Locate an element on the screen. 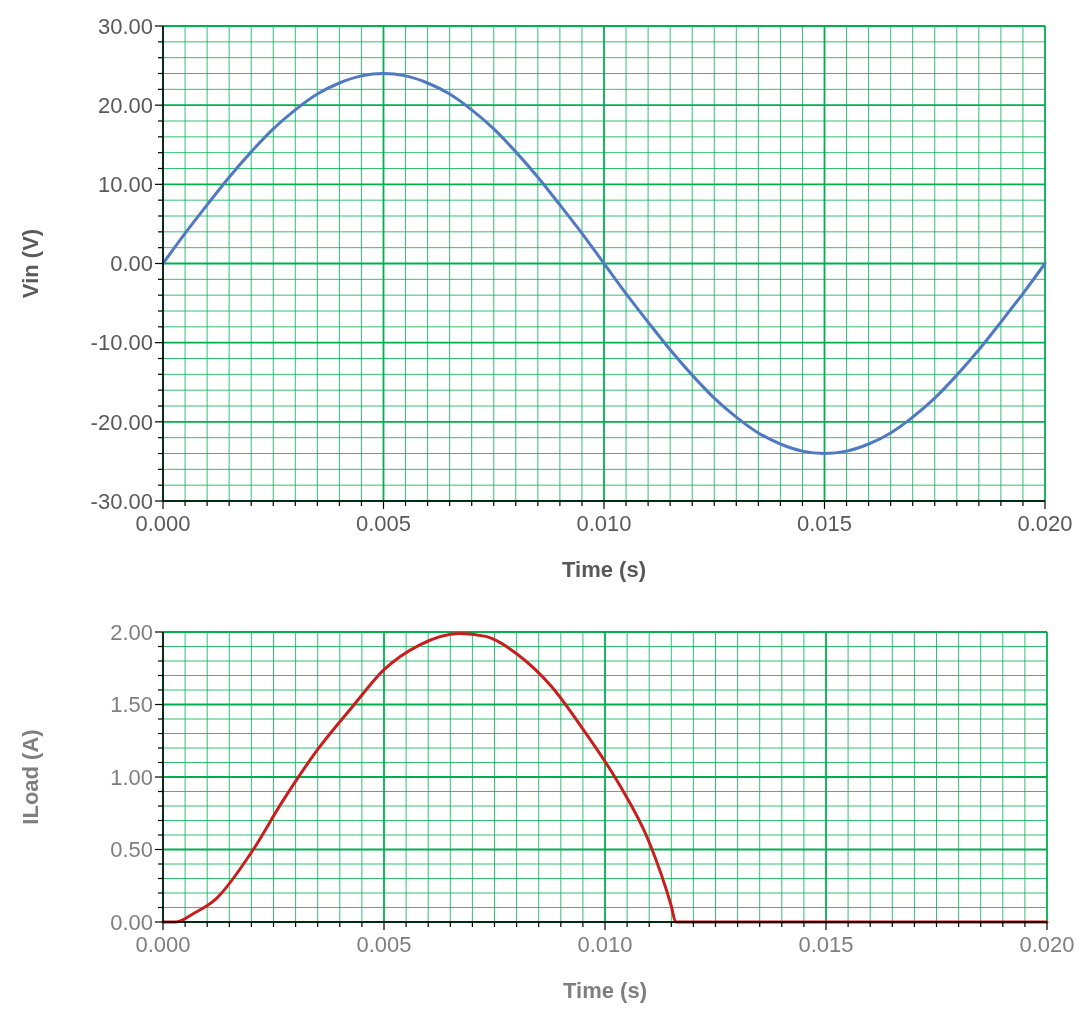  y-tick-label: 30.00 is located at coordinates (125, 26).